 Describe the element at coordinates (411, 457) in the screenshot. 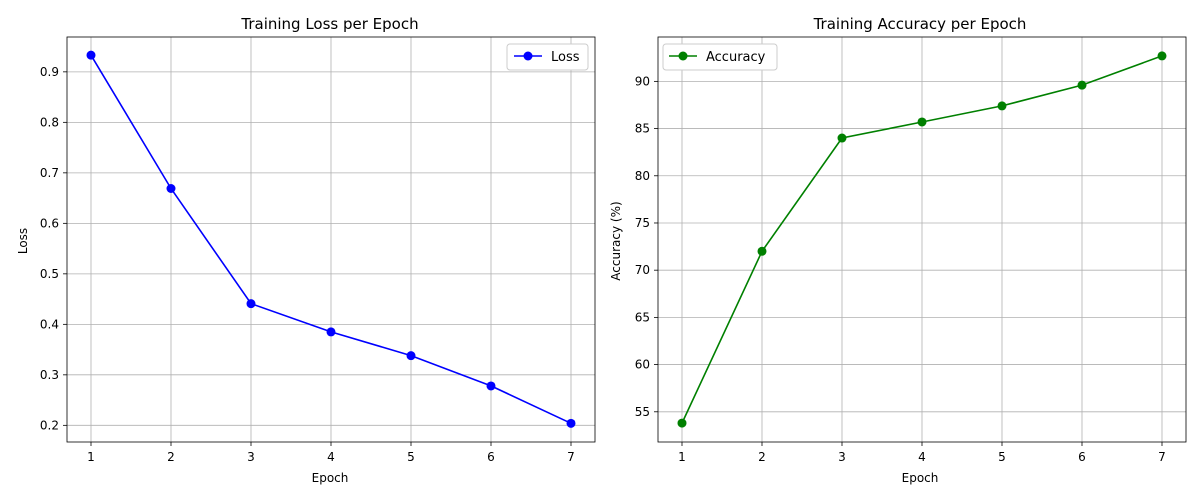

I see `loss-chart-x-tick-label: 5` at that location.